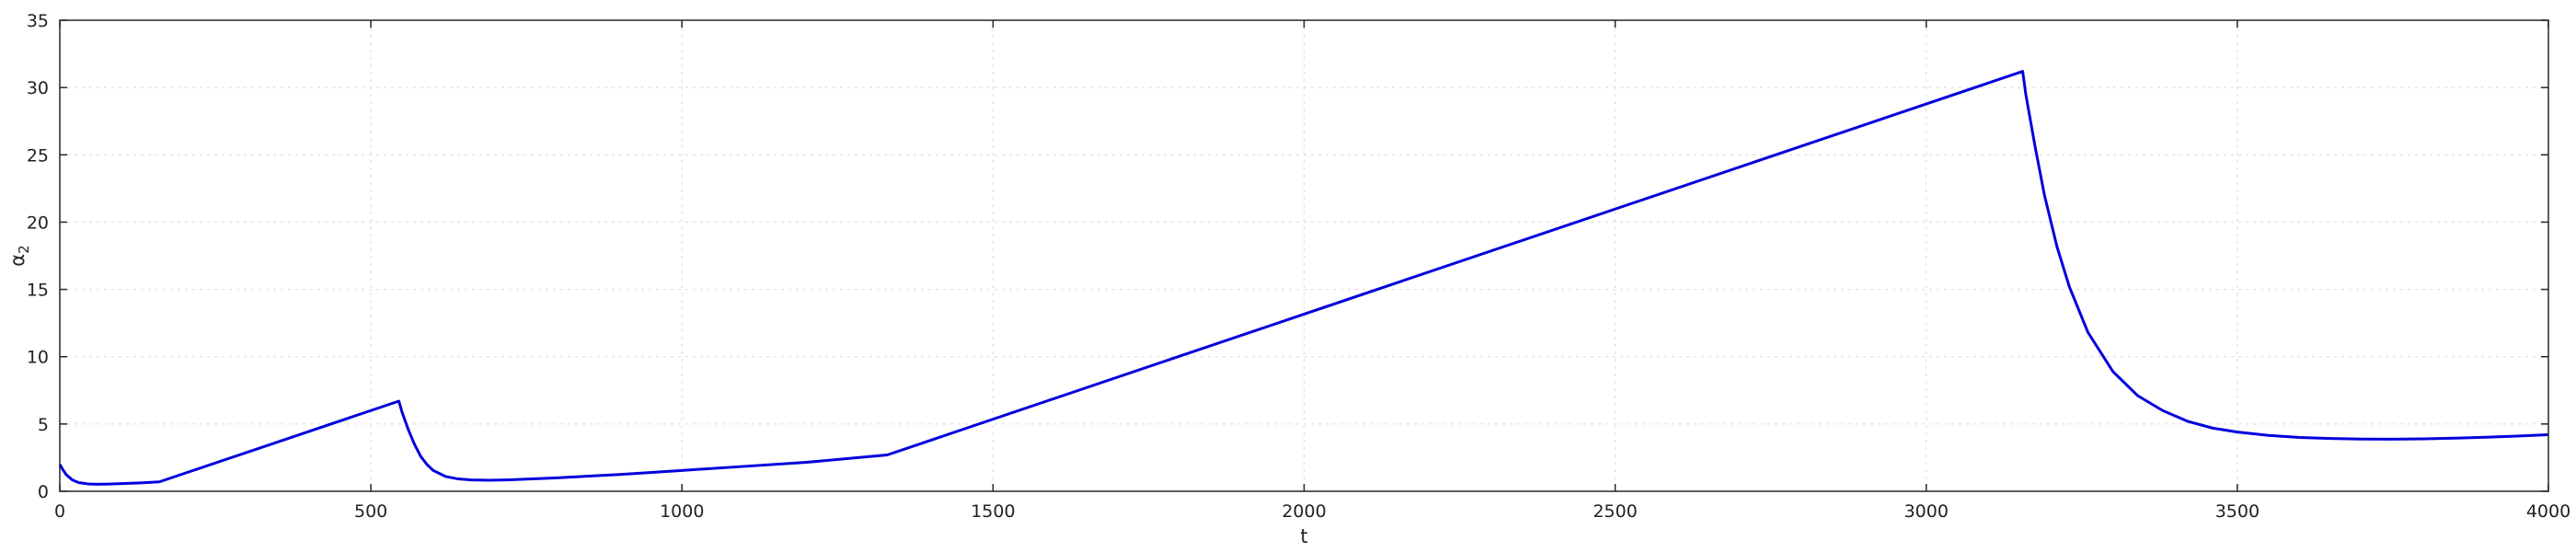 This screenshot has width=2576, height=552. What do you see at coordinates (370, 511) in the screenshot?
I see `x-tick-label: 500` at bounding box center [370, 511].